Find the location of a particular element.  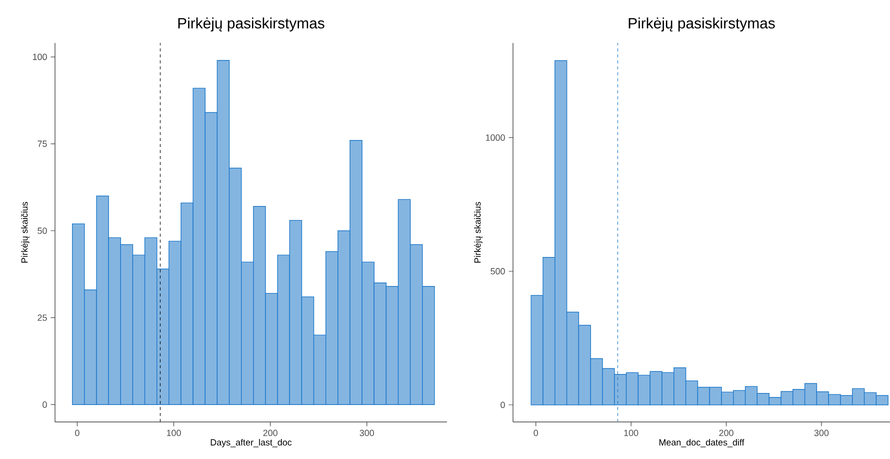

y-tick-label: 1000 is located at coordinates (495, 137).